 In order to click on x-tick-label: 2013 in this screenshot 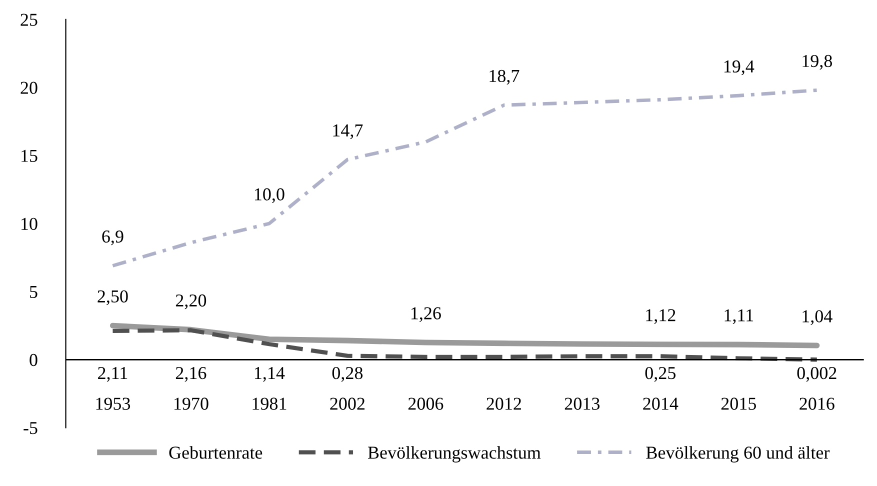, I will do `click(582, 404)`.